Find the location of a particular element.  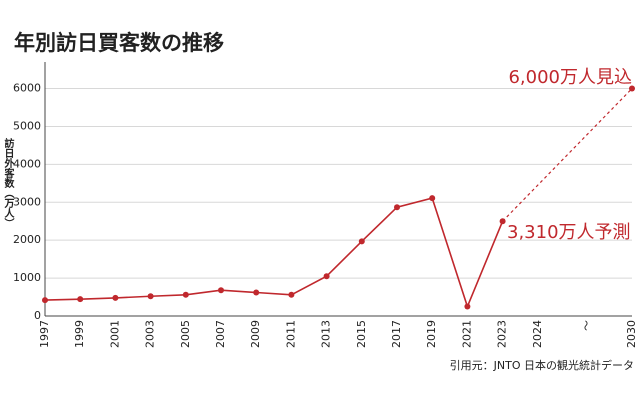

chart-title: 年別訪日買客数の推移 is located at coordinates (119, 43).